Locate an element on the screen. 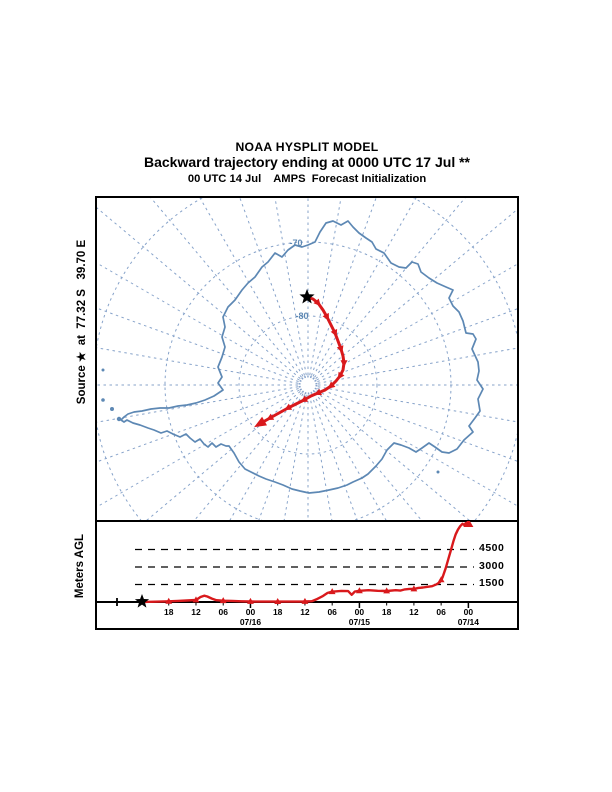 The image size is (612, 792). latitude-label-80s: -80 is located at coordinates (302, 316).